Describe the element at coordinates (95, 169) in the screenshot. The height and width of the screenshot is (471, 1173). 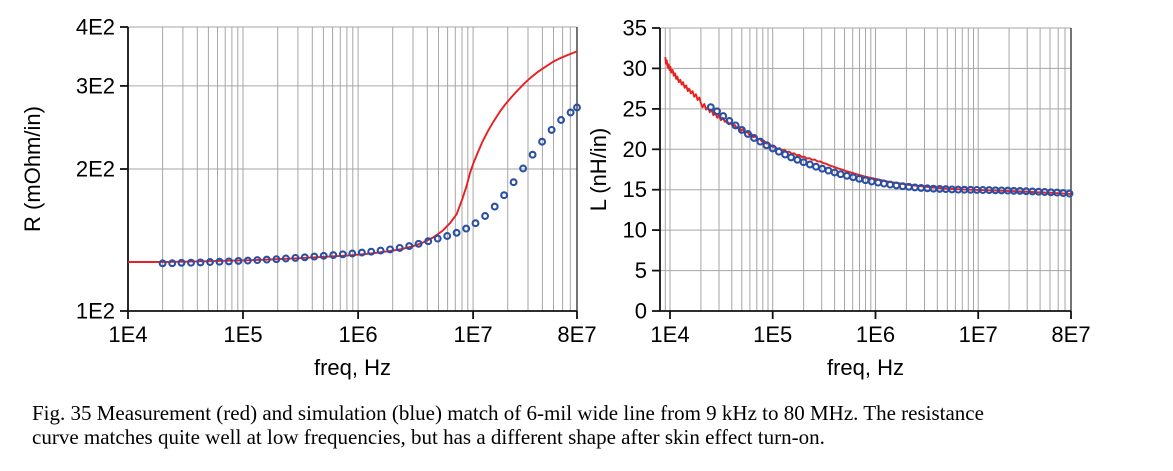
I see `y-tick-label: 2E2` at that location.